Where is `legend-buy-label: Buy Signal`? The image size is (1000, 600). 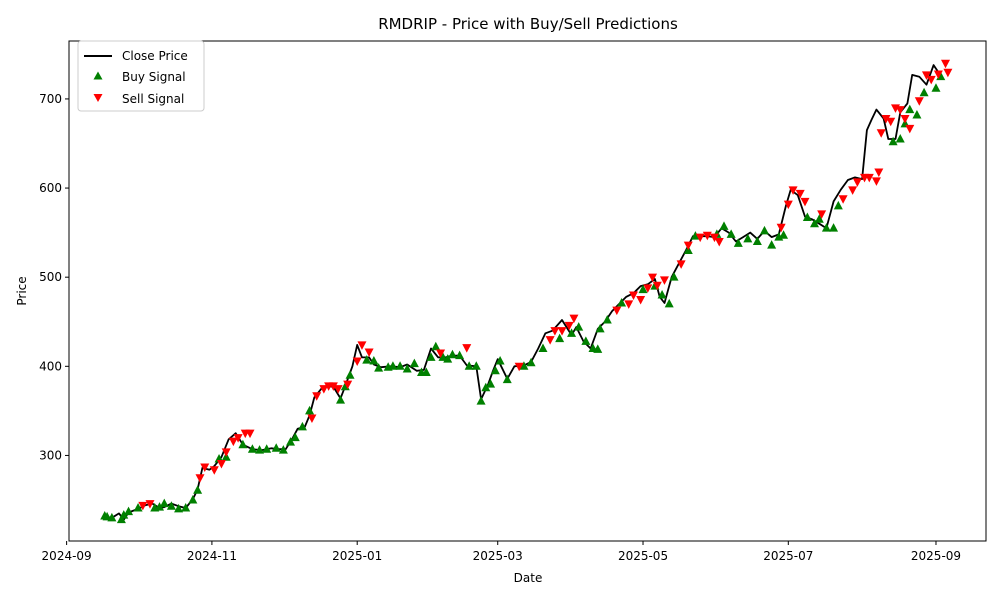
legend-buy-label: Buy Signal is located at coordinates (154, 77).